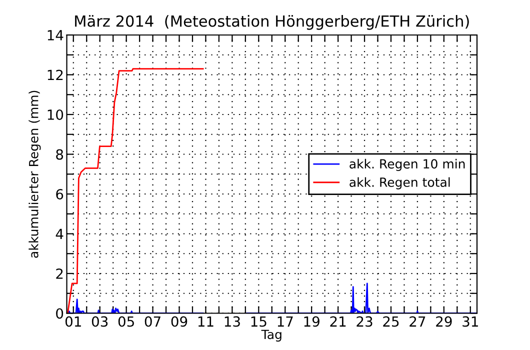  I want to click on y-tick-label: 14, so click(56, 35).